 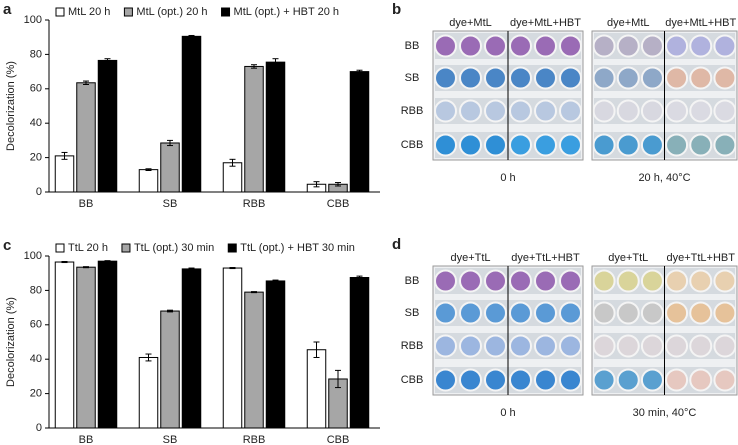 What do you see at coordinates (412, 346) in the screenshot?
I see `row-label: RBB` at bounding box center [412, 346].